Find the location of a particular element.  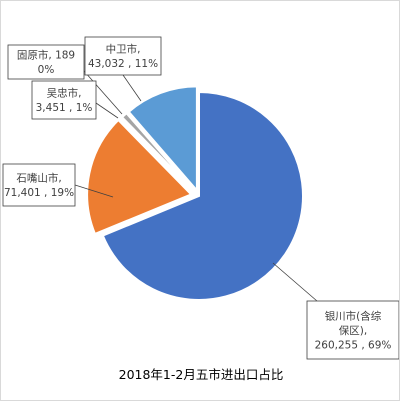

data-label-wuzhong: 吴忠市, 3,451 , 1% is located at coordinates (64, 100).